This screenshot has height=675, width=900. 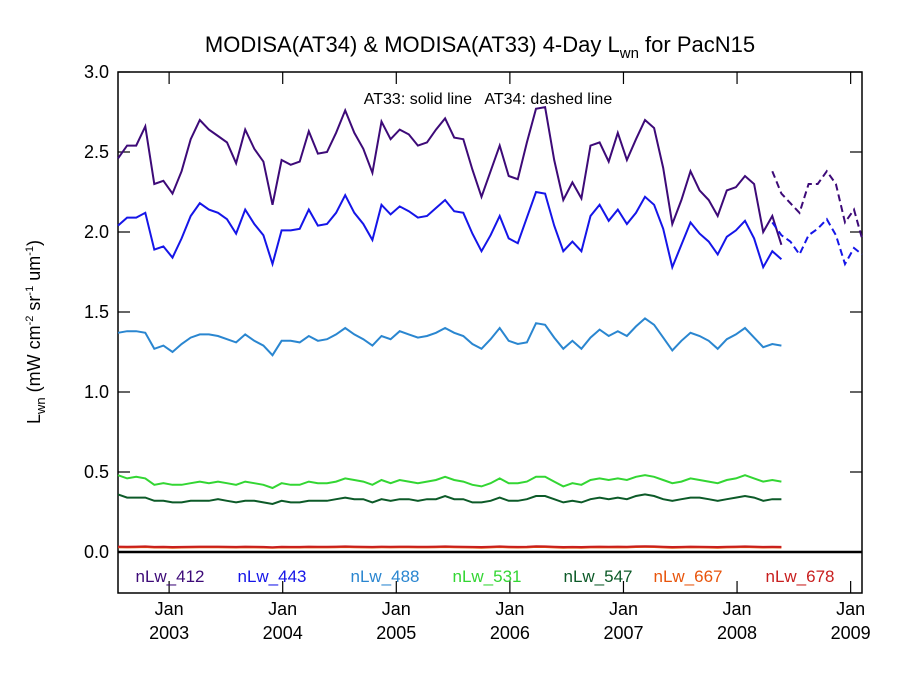 What do you see at coordinates (488, 99) in the screenshot?
I see `line-style-annotation: AT33: solid line AT34: dashed line` at bounding box center [488, 99].